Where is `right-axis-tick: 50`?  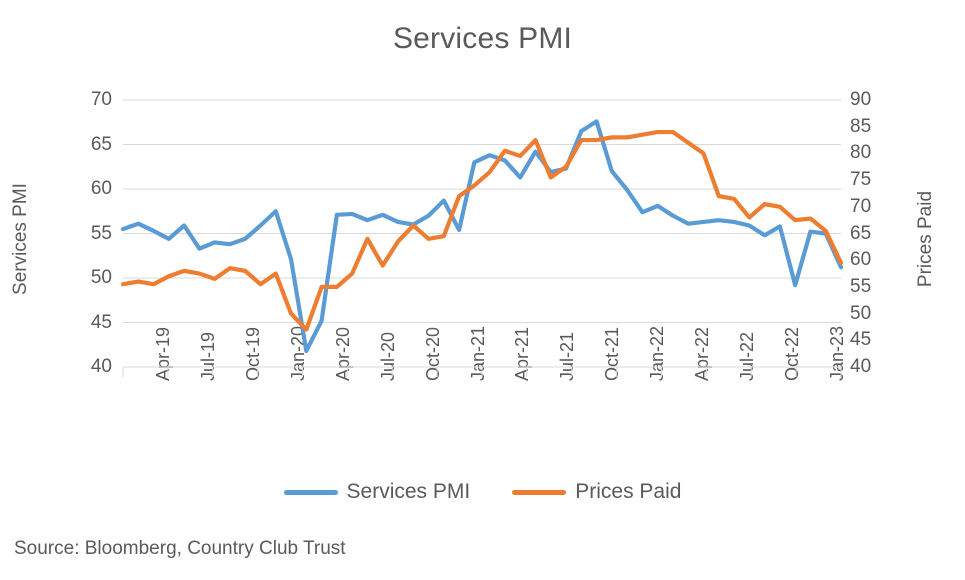
right-axis-tick: 50 is located at coordinates (861, 313).